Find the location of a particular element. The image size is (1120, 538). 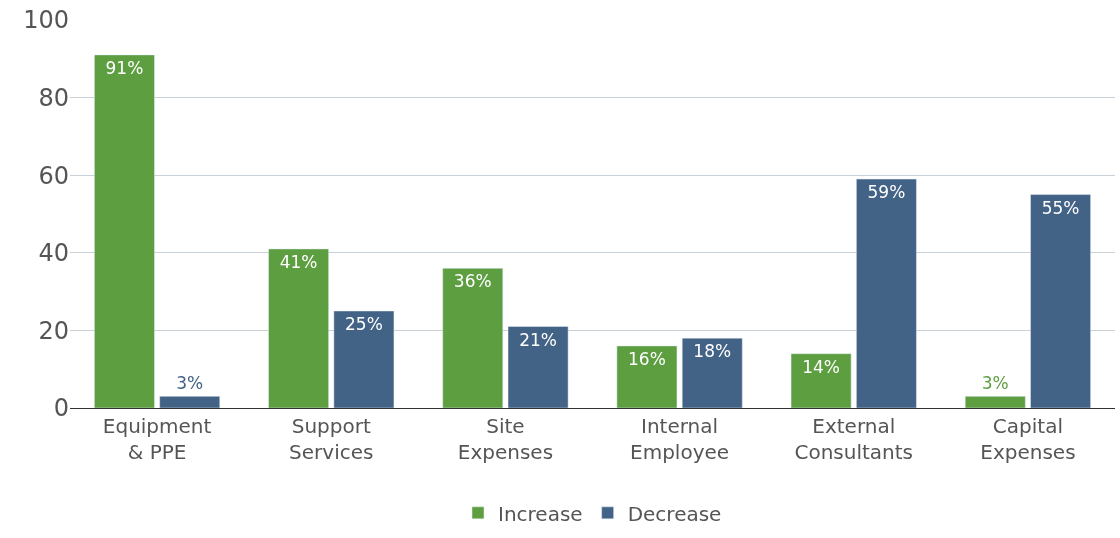

data-label: 59% is located at coordinates (886, 192).